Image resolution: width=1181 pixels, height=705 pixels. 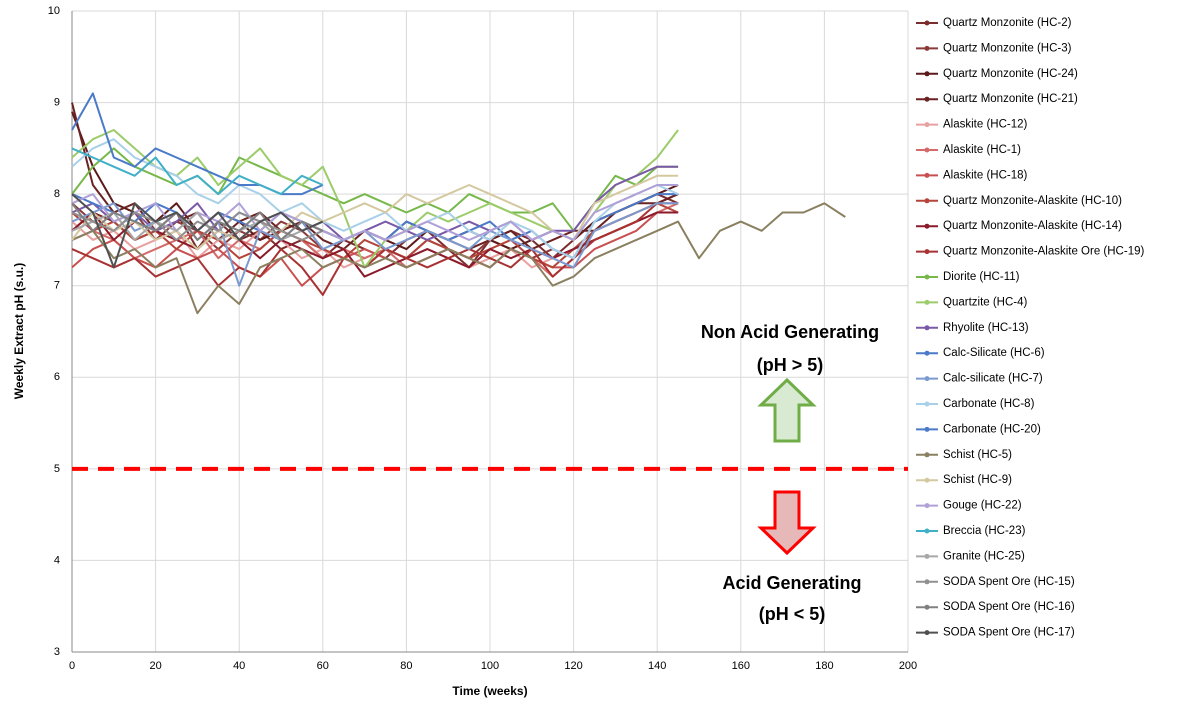 I want to click on legend-label: Quartzite (HC-4), so click(x=985, y=302).